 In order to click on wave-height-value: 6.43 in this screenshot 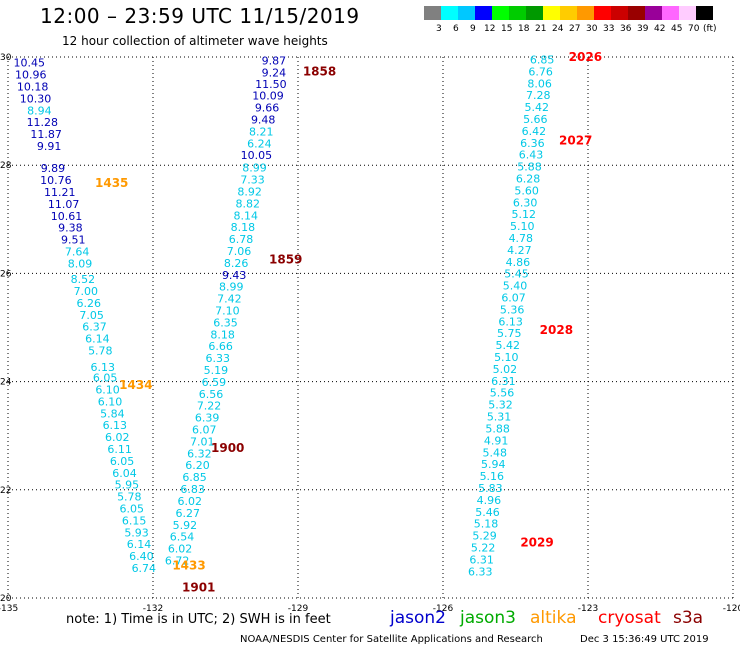, I will do `click(531, 155)`.